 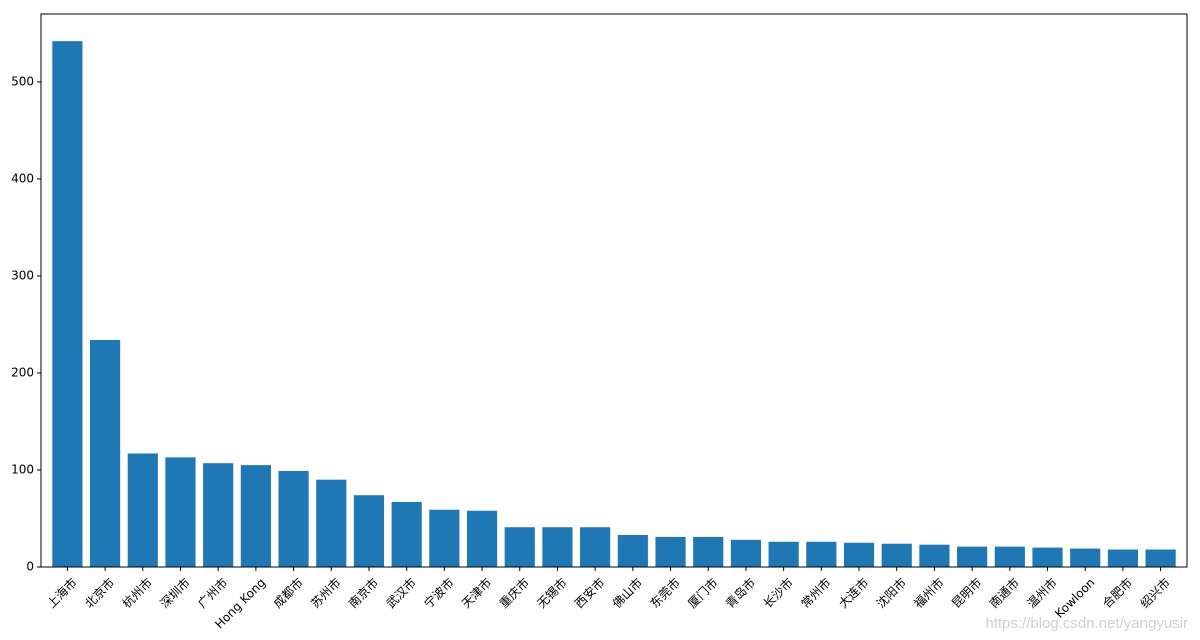 I want to click on x-tick-label: 南通市, so click(x=1004, y=593).